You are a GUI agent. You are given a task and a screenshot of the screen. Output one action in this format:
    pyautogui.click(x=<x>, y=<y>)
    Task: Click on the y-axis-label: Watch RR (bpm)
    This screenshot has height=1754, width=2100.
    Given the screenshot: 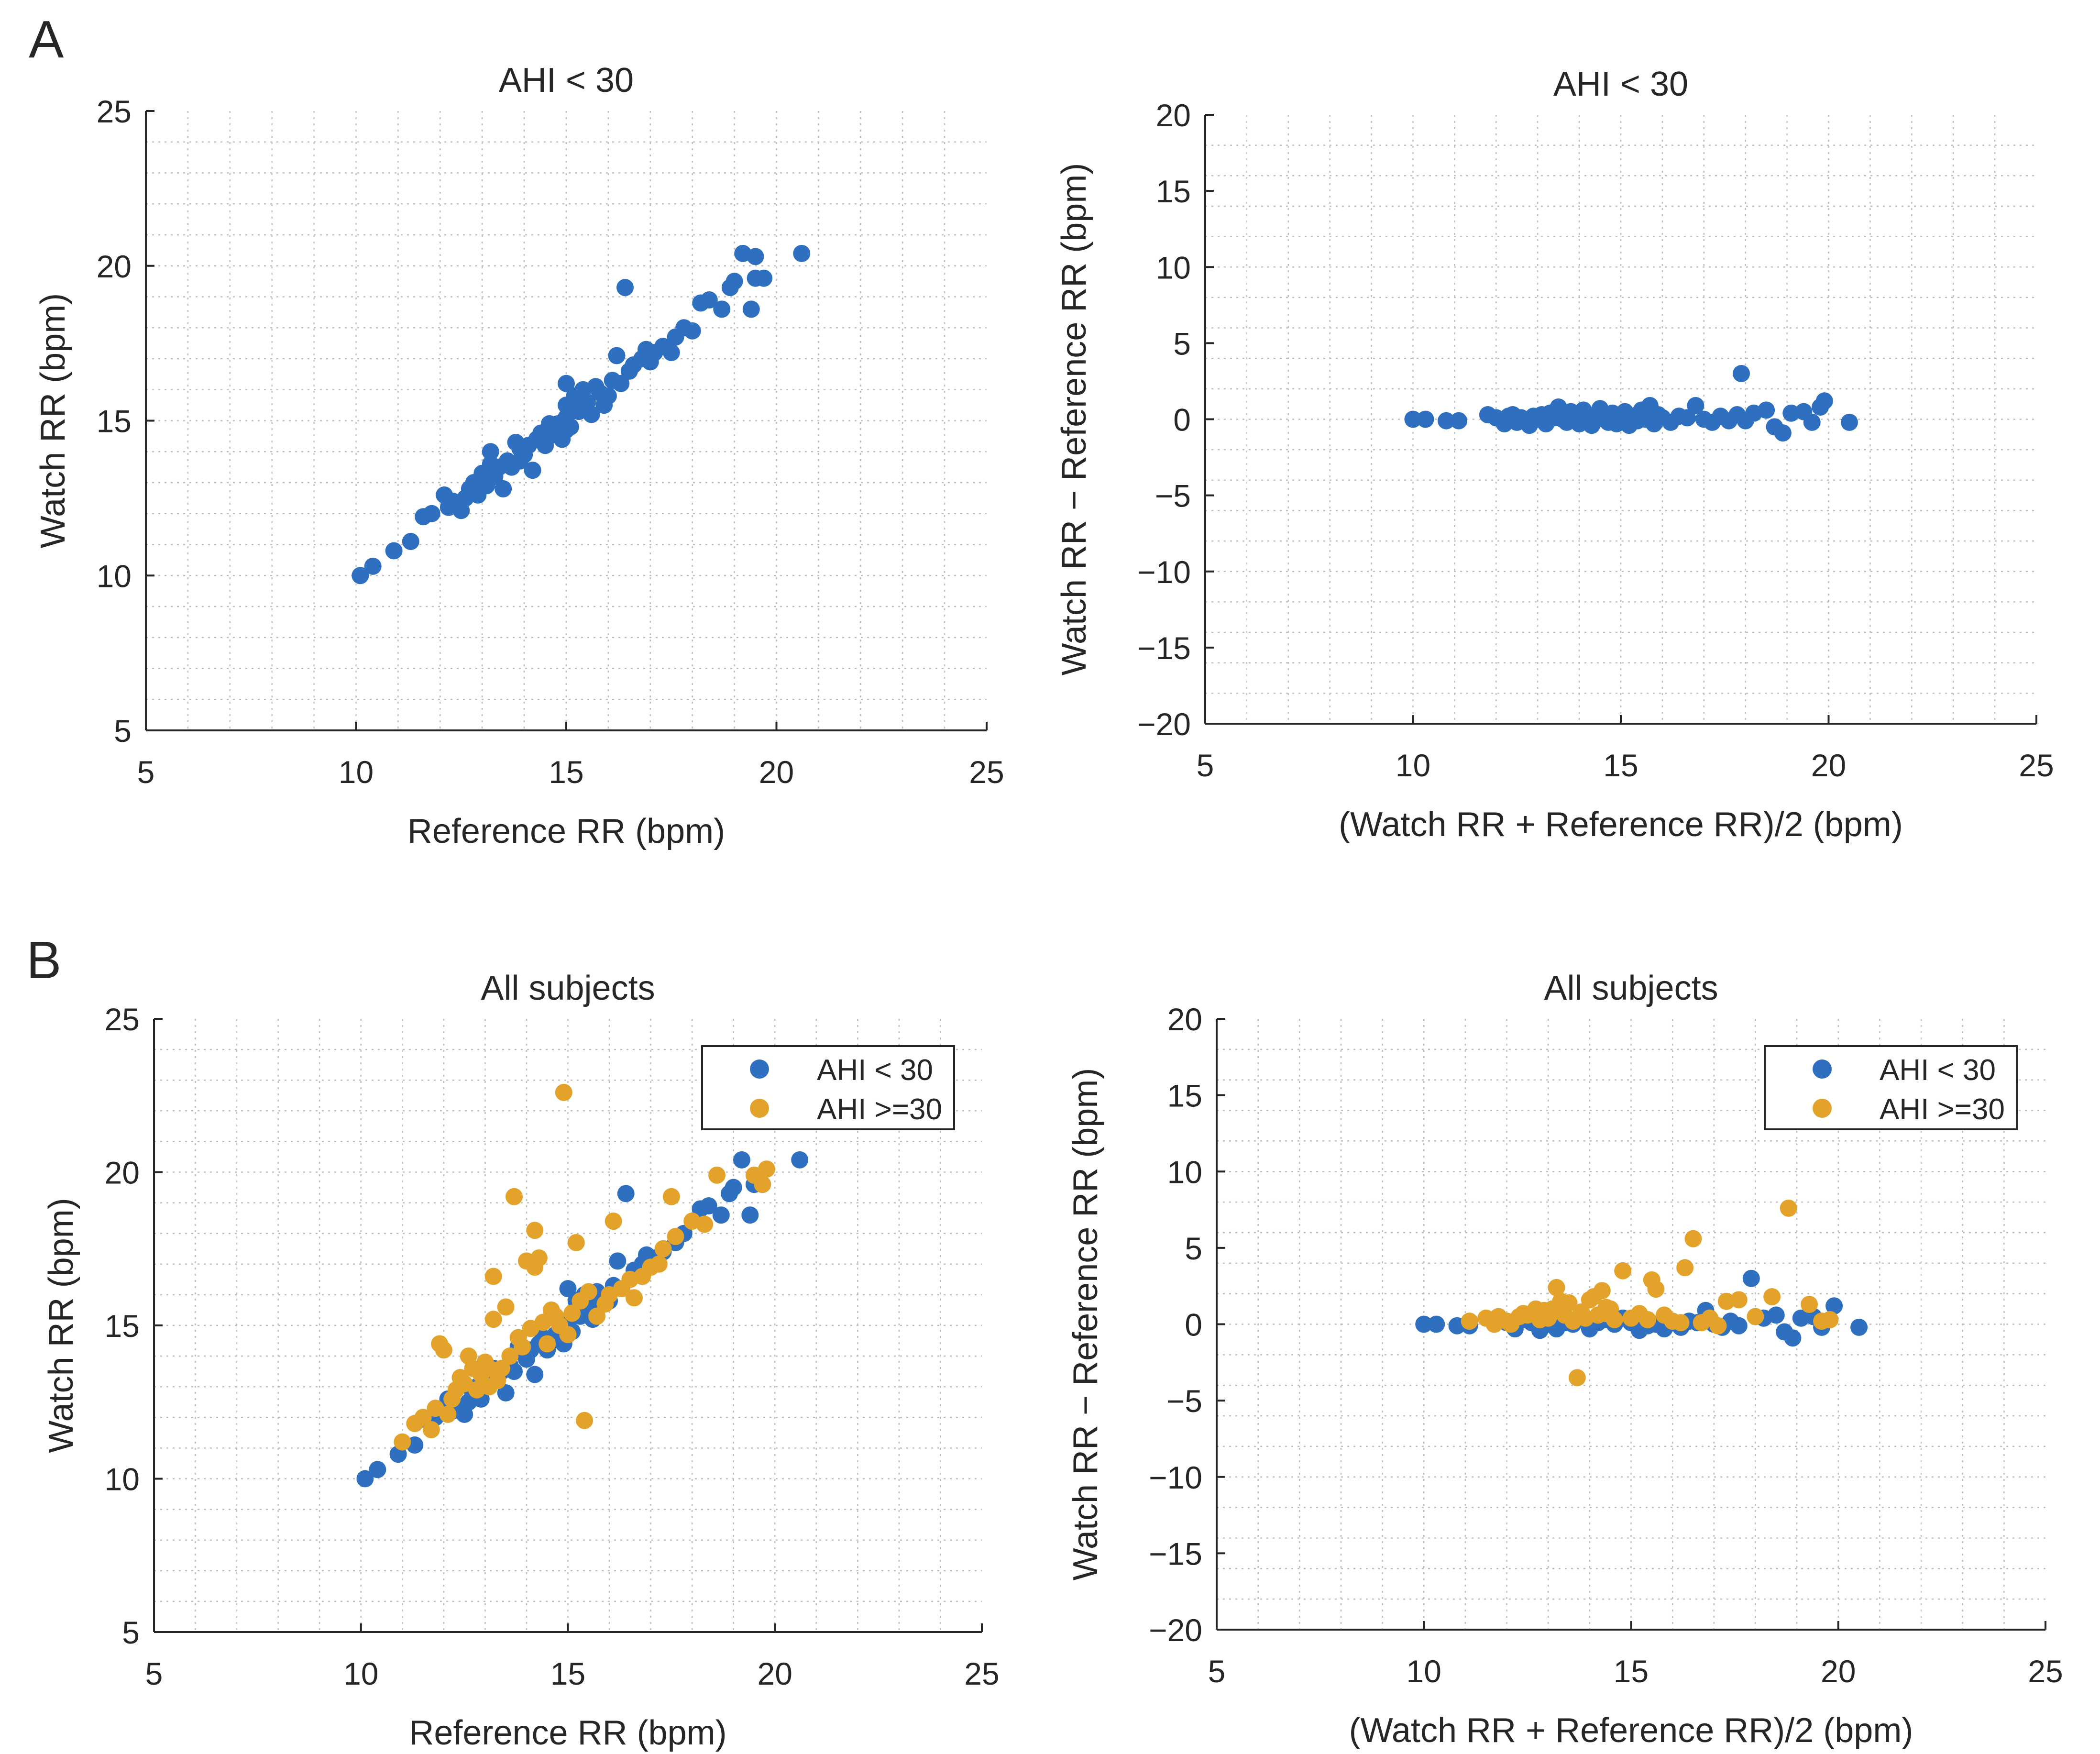 What is the action you would take?
    pyautogui.click(x=61, y=1325)
    